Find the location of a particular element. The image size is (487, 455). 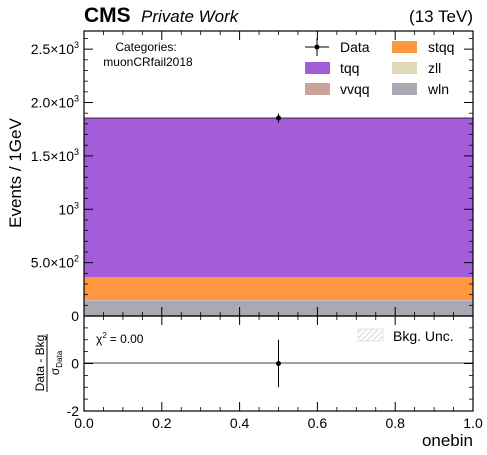

ratio-y-tick-label: -2 is located at coordinates (73, 411).